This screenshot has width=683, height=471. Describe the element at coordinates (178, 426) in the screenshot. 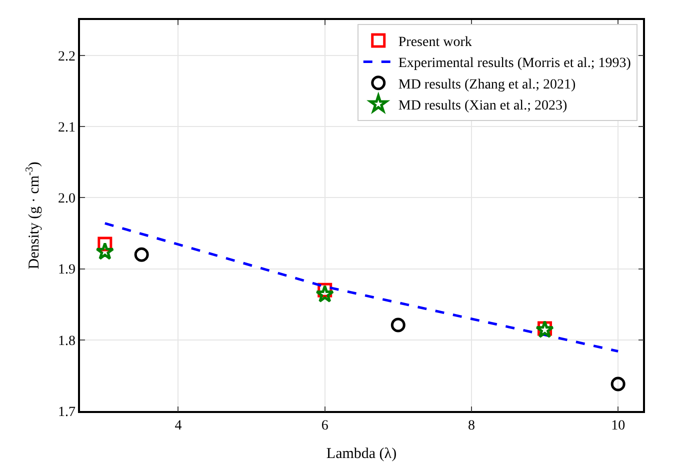

I see `x-tick-label: 4` at that location.